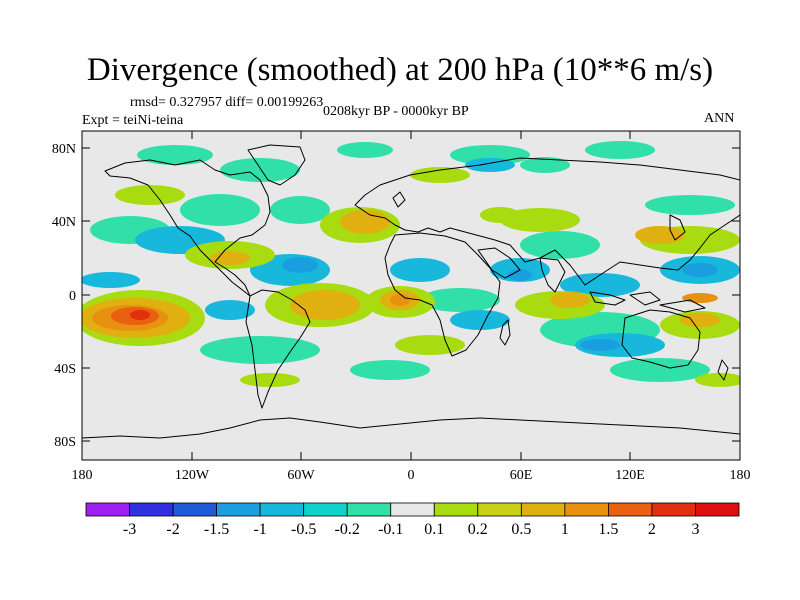 The image size is (800, 600). I want to click on colorbar-label: -0.1, so click(390, 529).